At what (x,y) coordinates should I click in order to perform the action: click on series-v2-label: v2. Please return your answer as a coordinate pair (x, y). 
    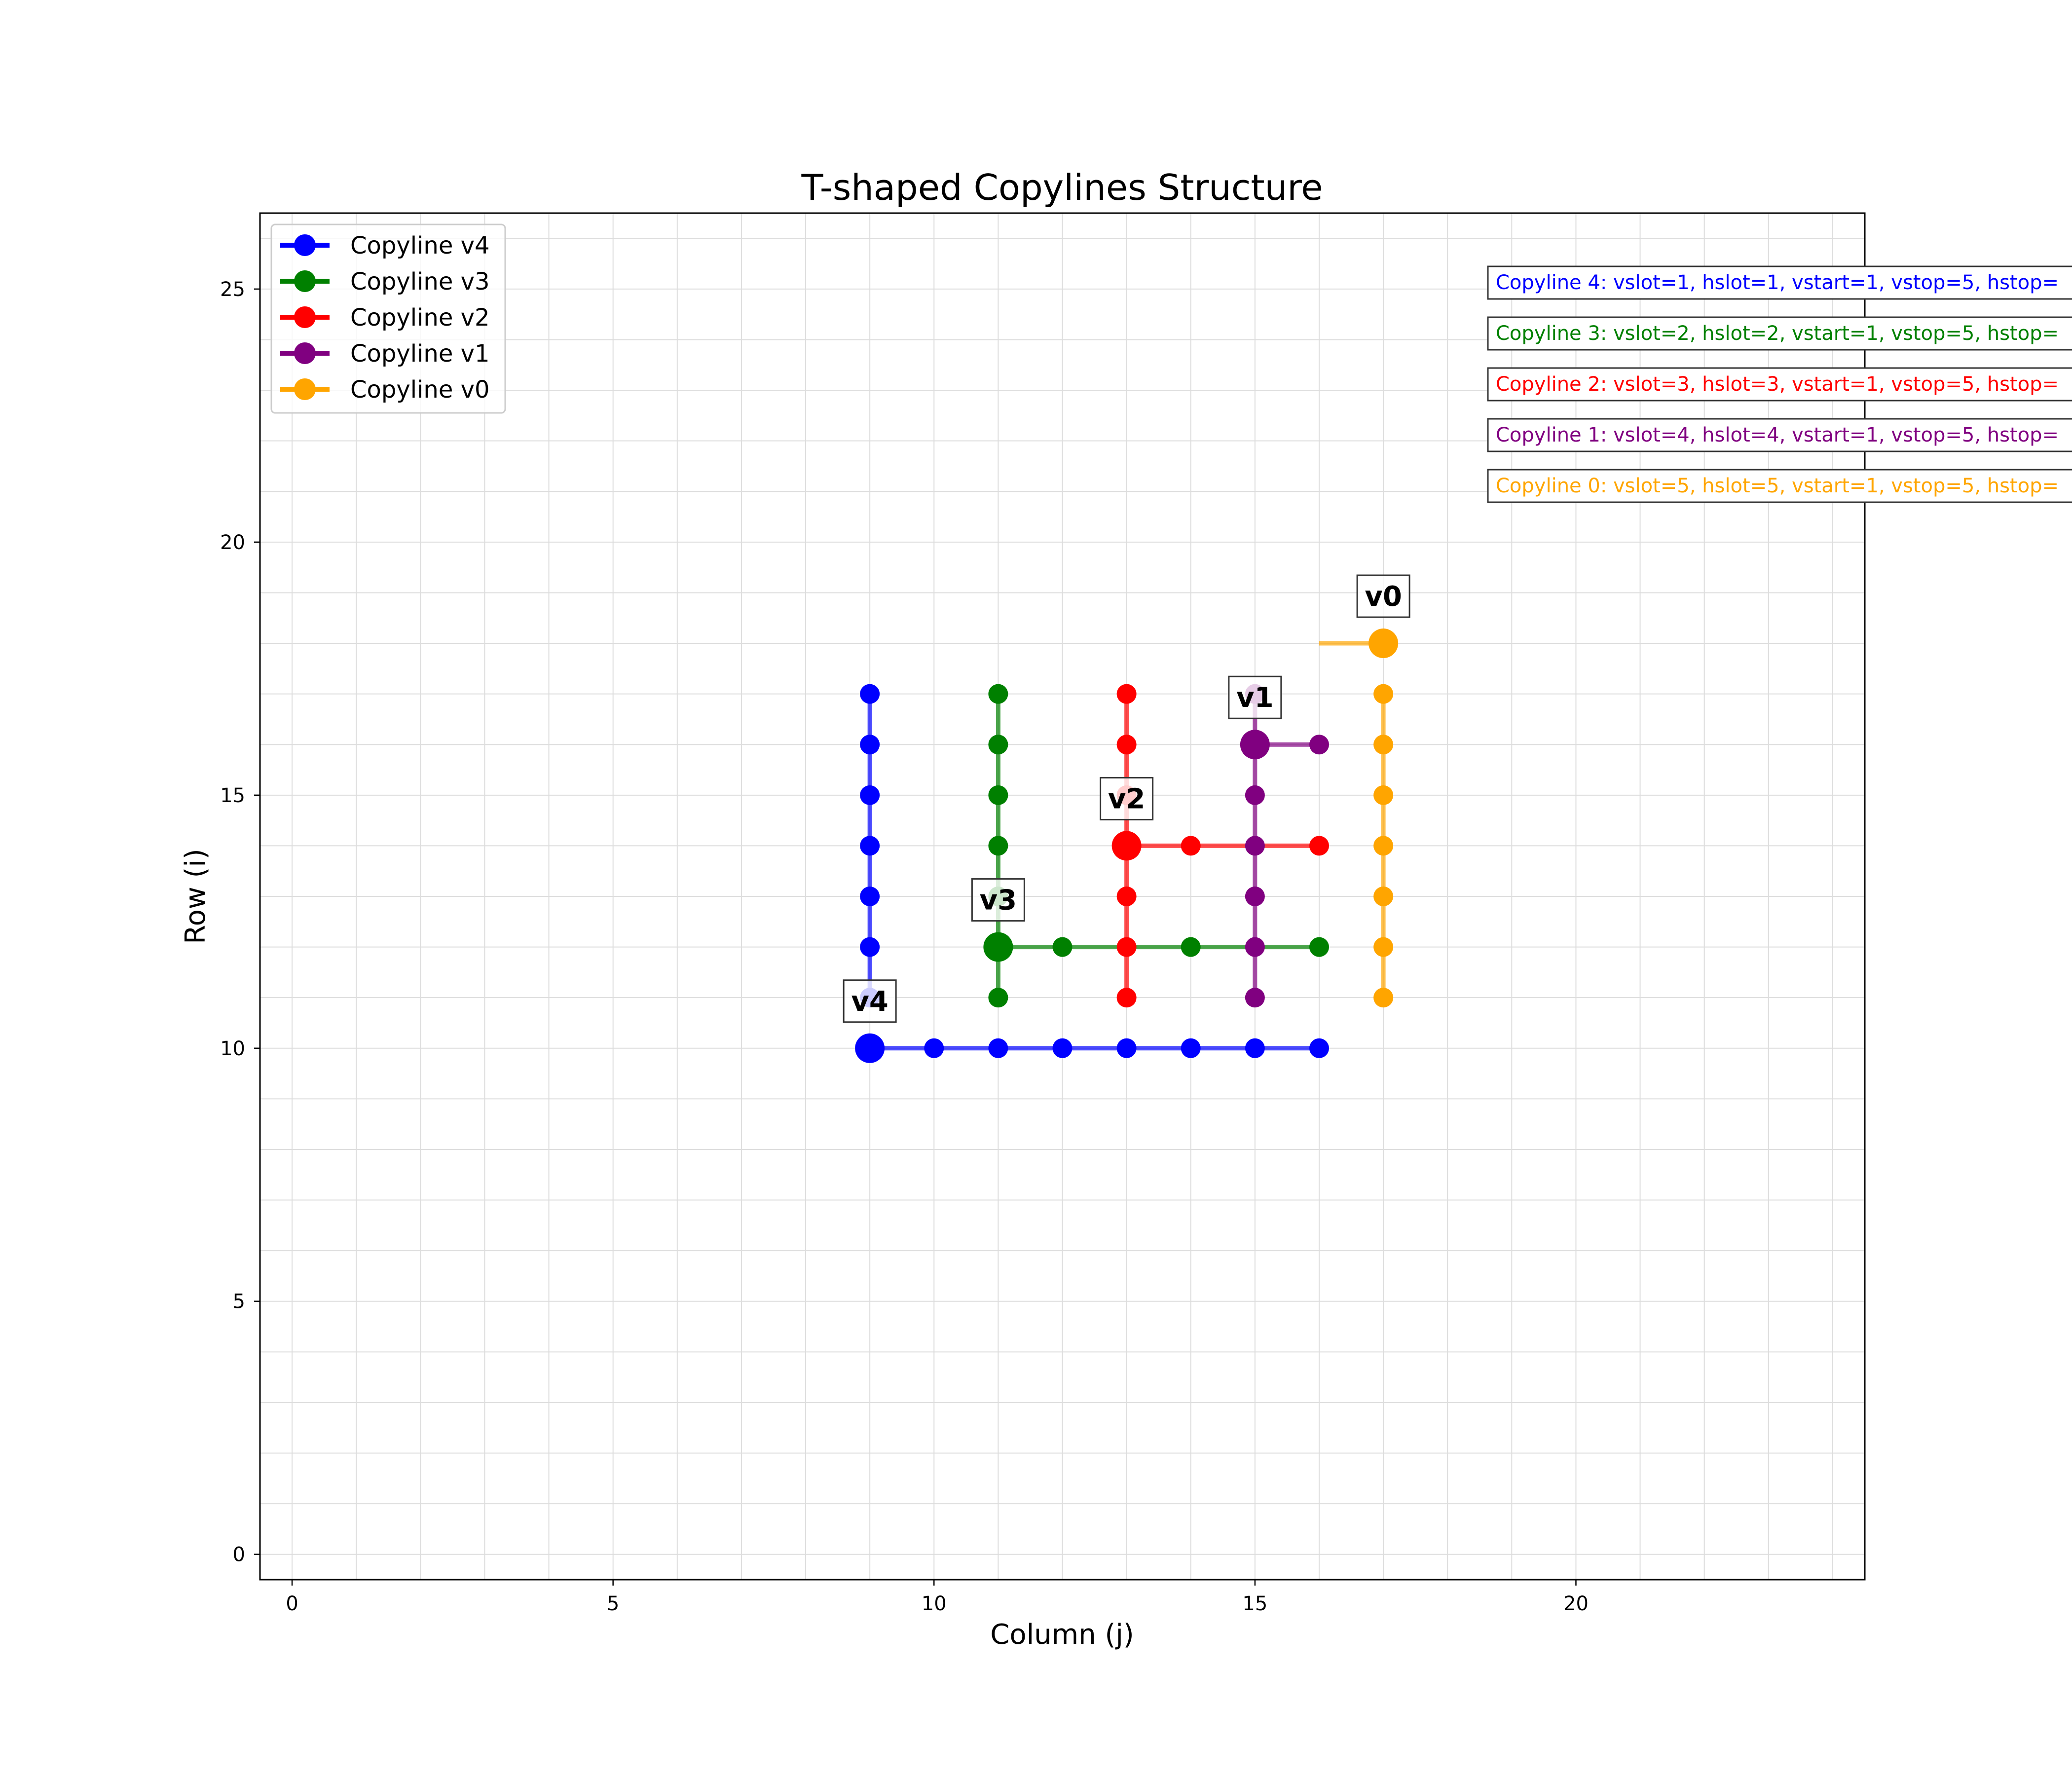
    Looking at the image, I should click on (1127, 799).